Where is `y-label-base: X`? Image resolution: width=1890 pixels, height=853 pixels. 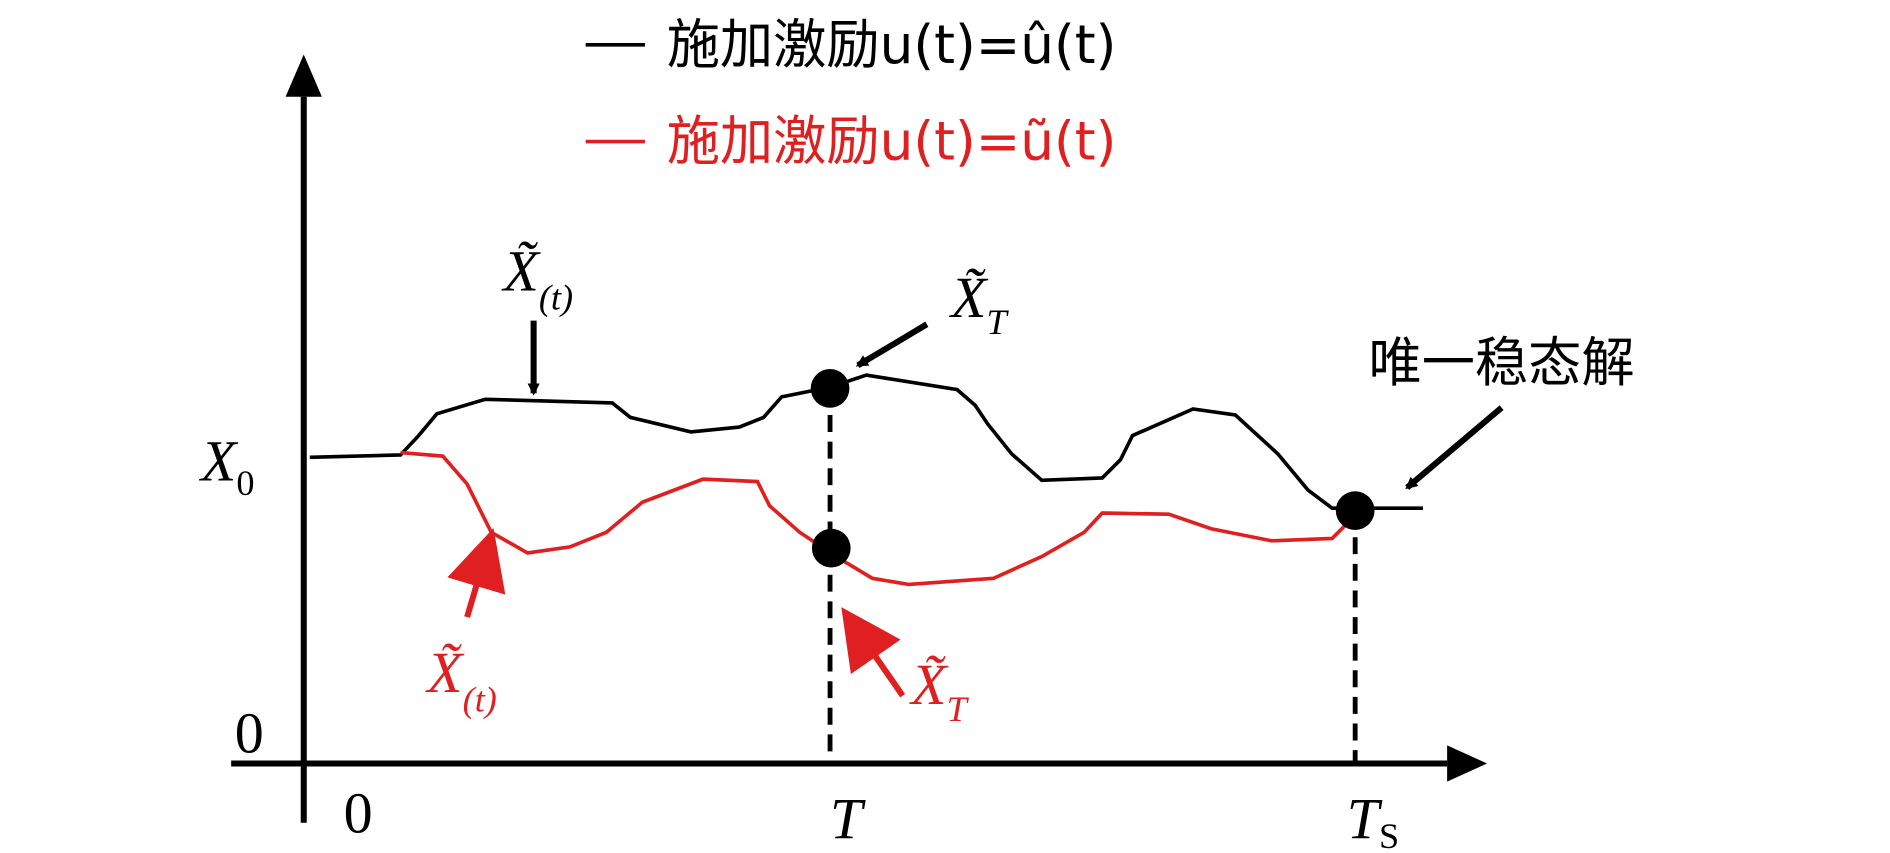 y-label-base: X is located at coordinates (219, 460).